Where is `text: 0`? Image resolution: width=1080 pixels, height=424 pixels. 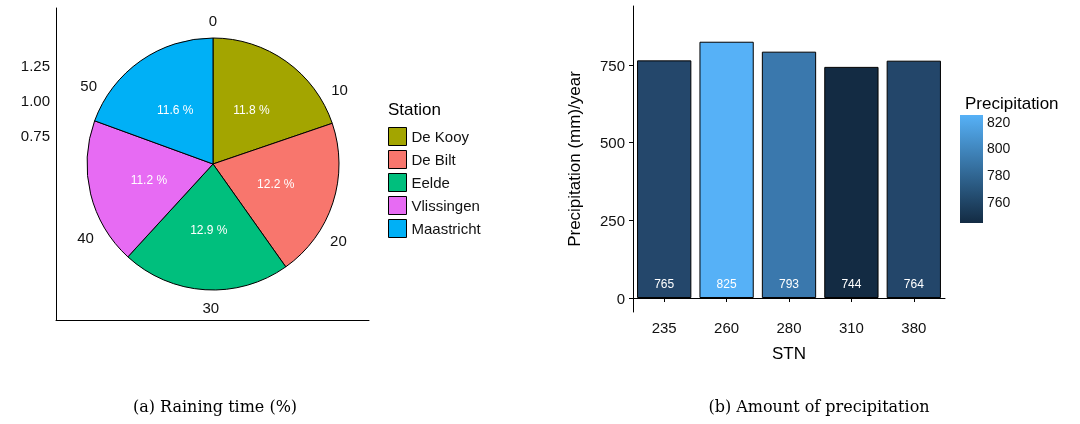 text: 0 is located at coordinates (213, 20).